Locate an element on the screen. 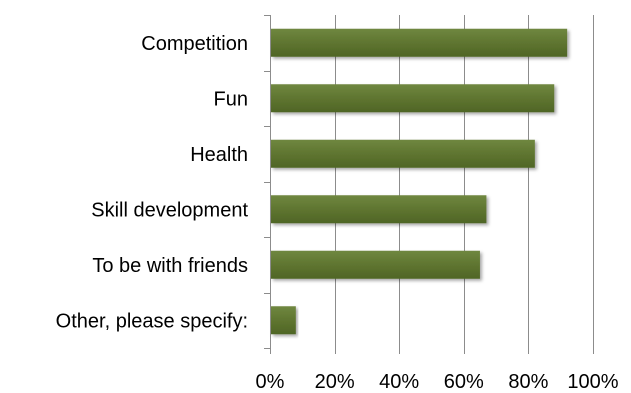 The height and width of the screenshot is (393, 631). x-tick-label: 80% is located at coordinates (528, 382).